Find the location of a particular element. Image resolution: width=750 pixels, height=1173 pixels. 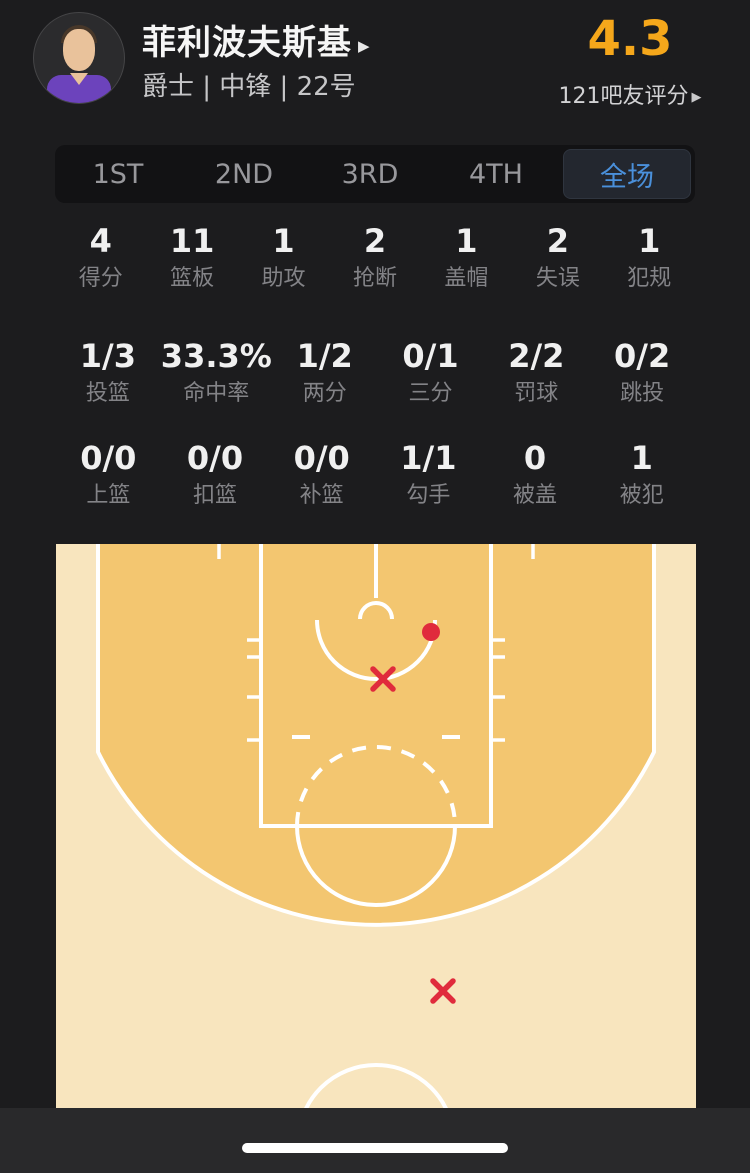

home-indicator is located at coordinates (375, 1148).